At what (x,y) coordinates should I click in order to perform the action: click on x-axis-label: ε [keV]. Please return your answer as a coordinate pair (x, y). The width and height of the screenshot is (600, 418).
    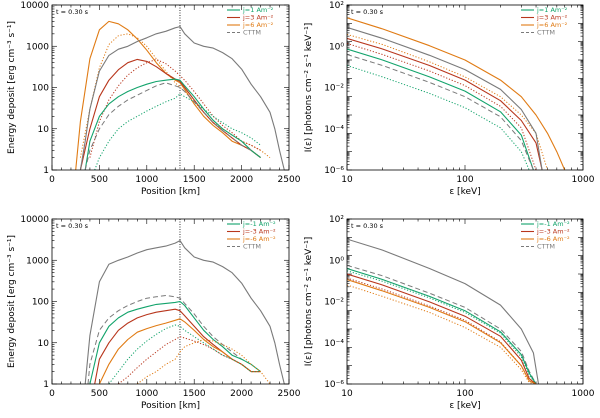
    Looking at the image, I should click on (464, 406).